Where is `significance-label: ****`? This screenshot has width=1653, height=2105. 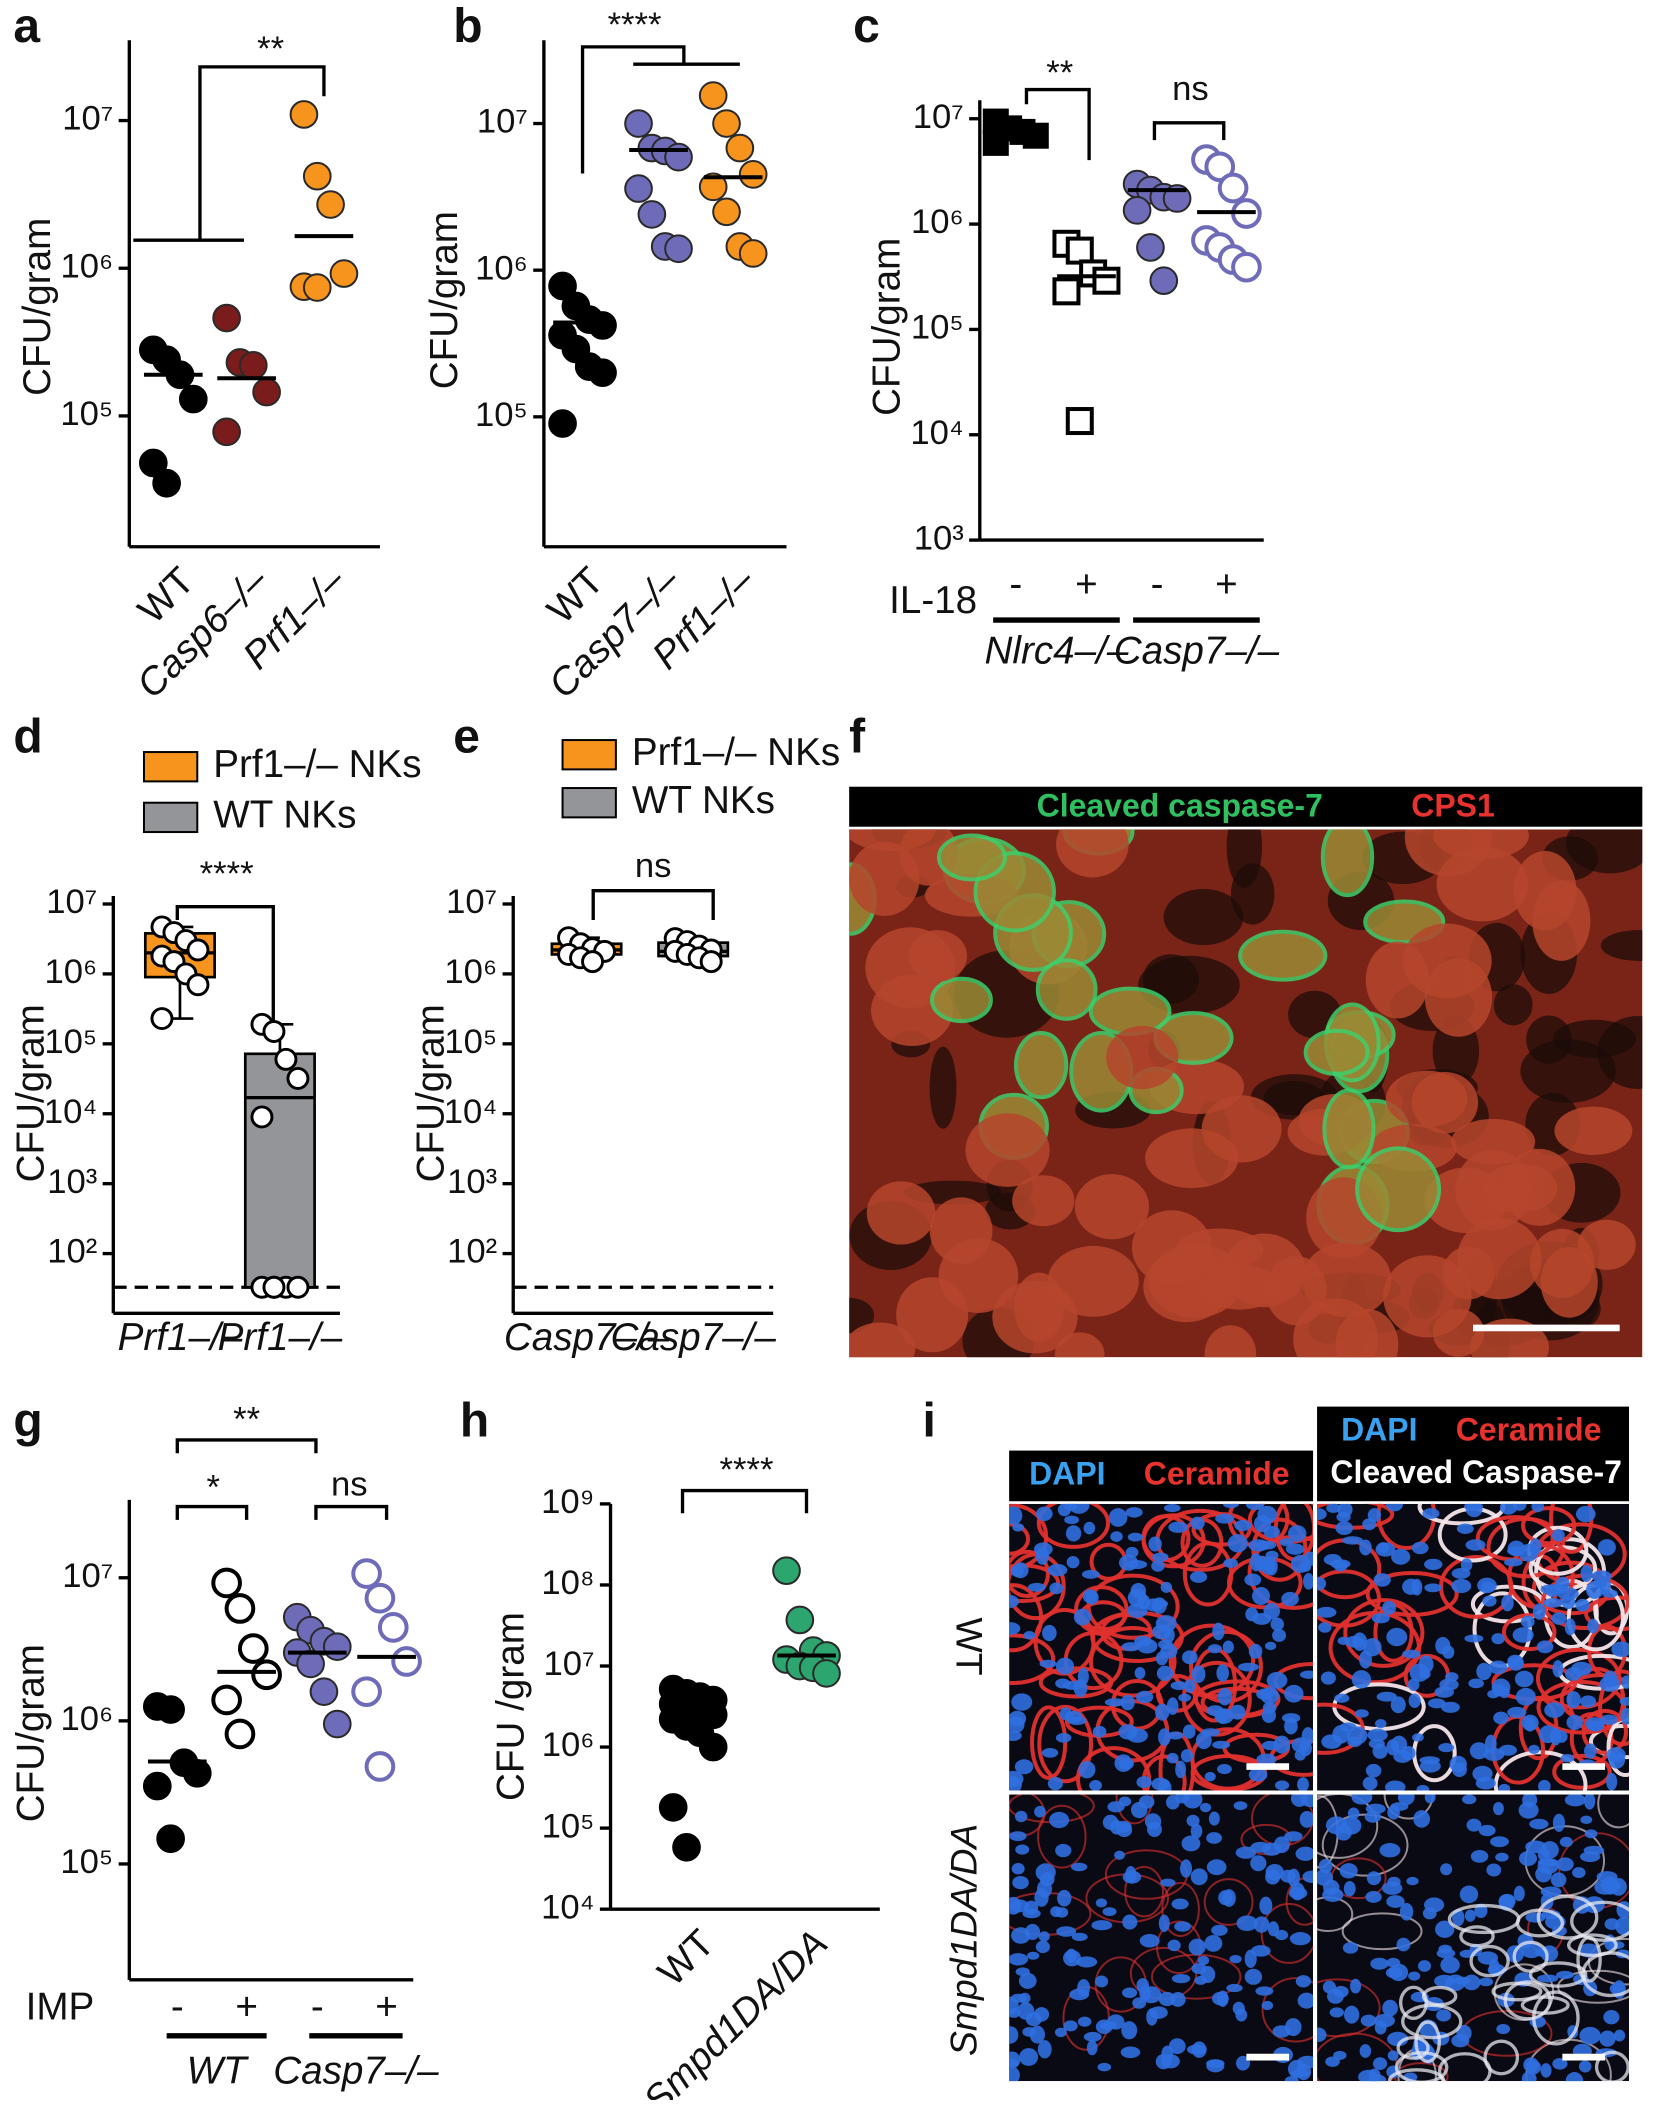 significance-label: **** is located at coordinates (227, 874).